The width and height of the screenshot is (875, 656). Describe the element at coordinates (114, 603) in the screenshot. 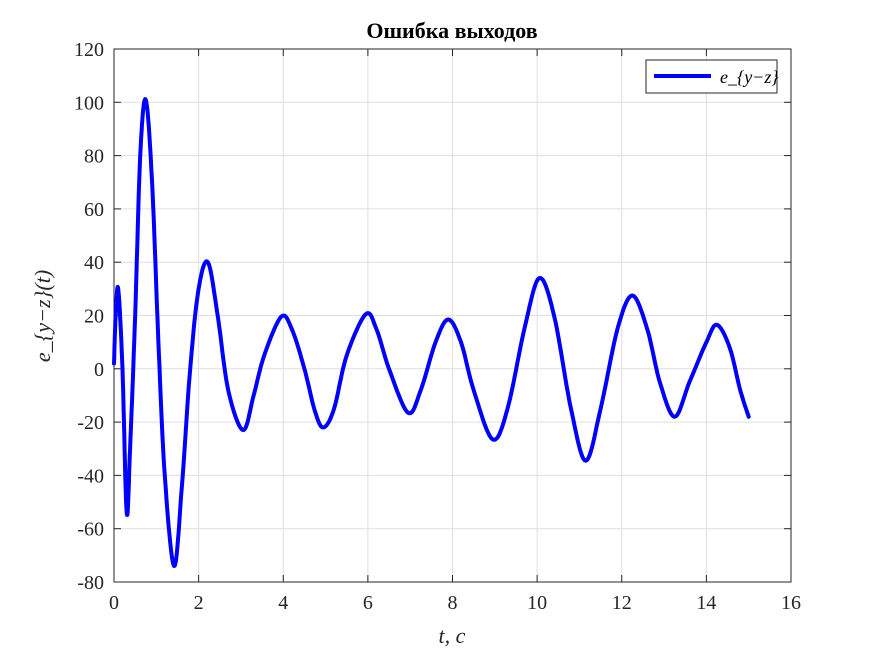

I see `x-tick-label: 0` at that location.